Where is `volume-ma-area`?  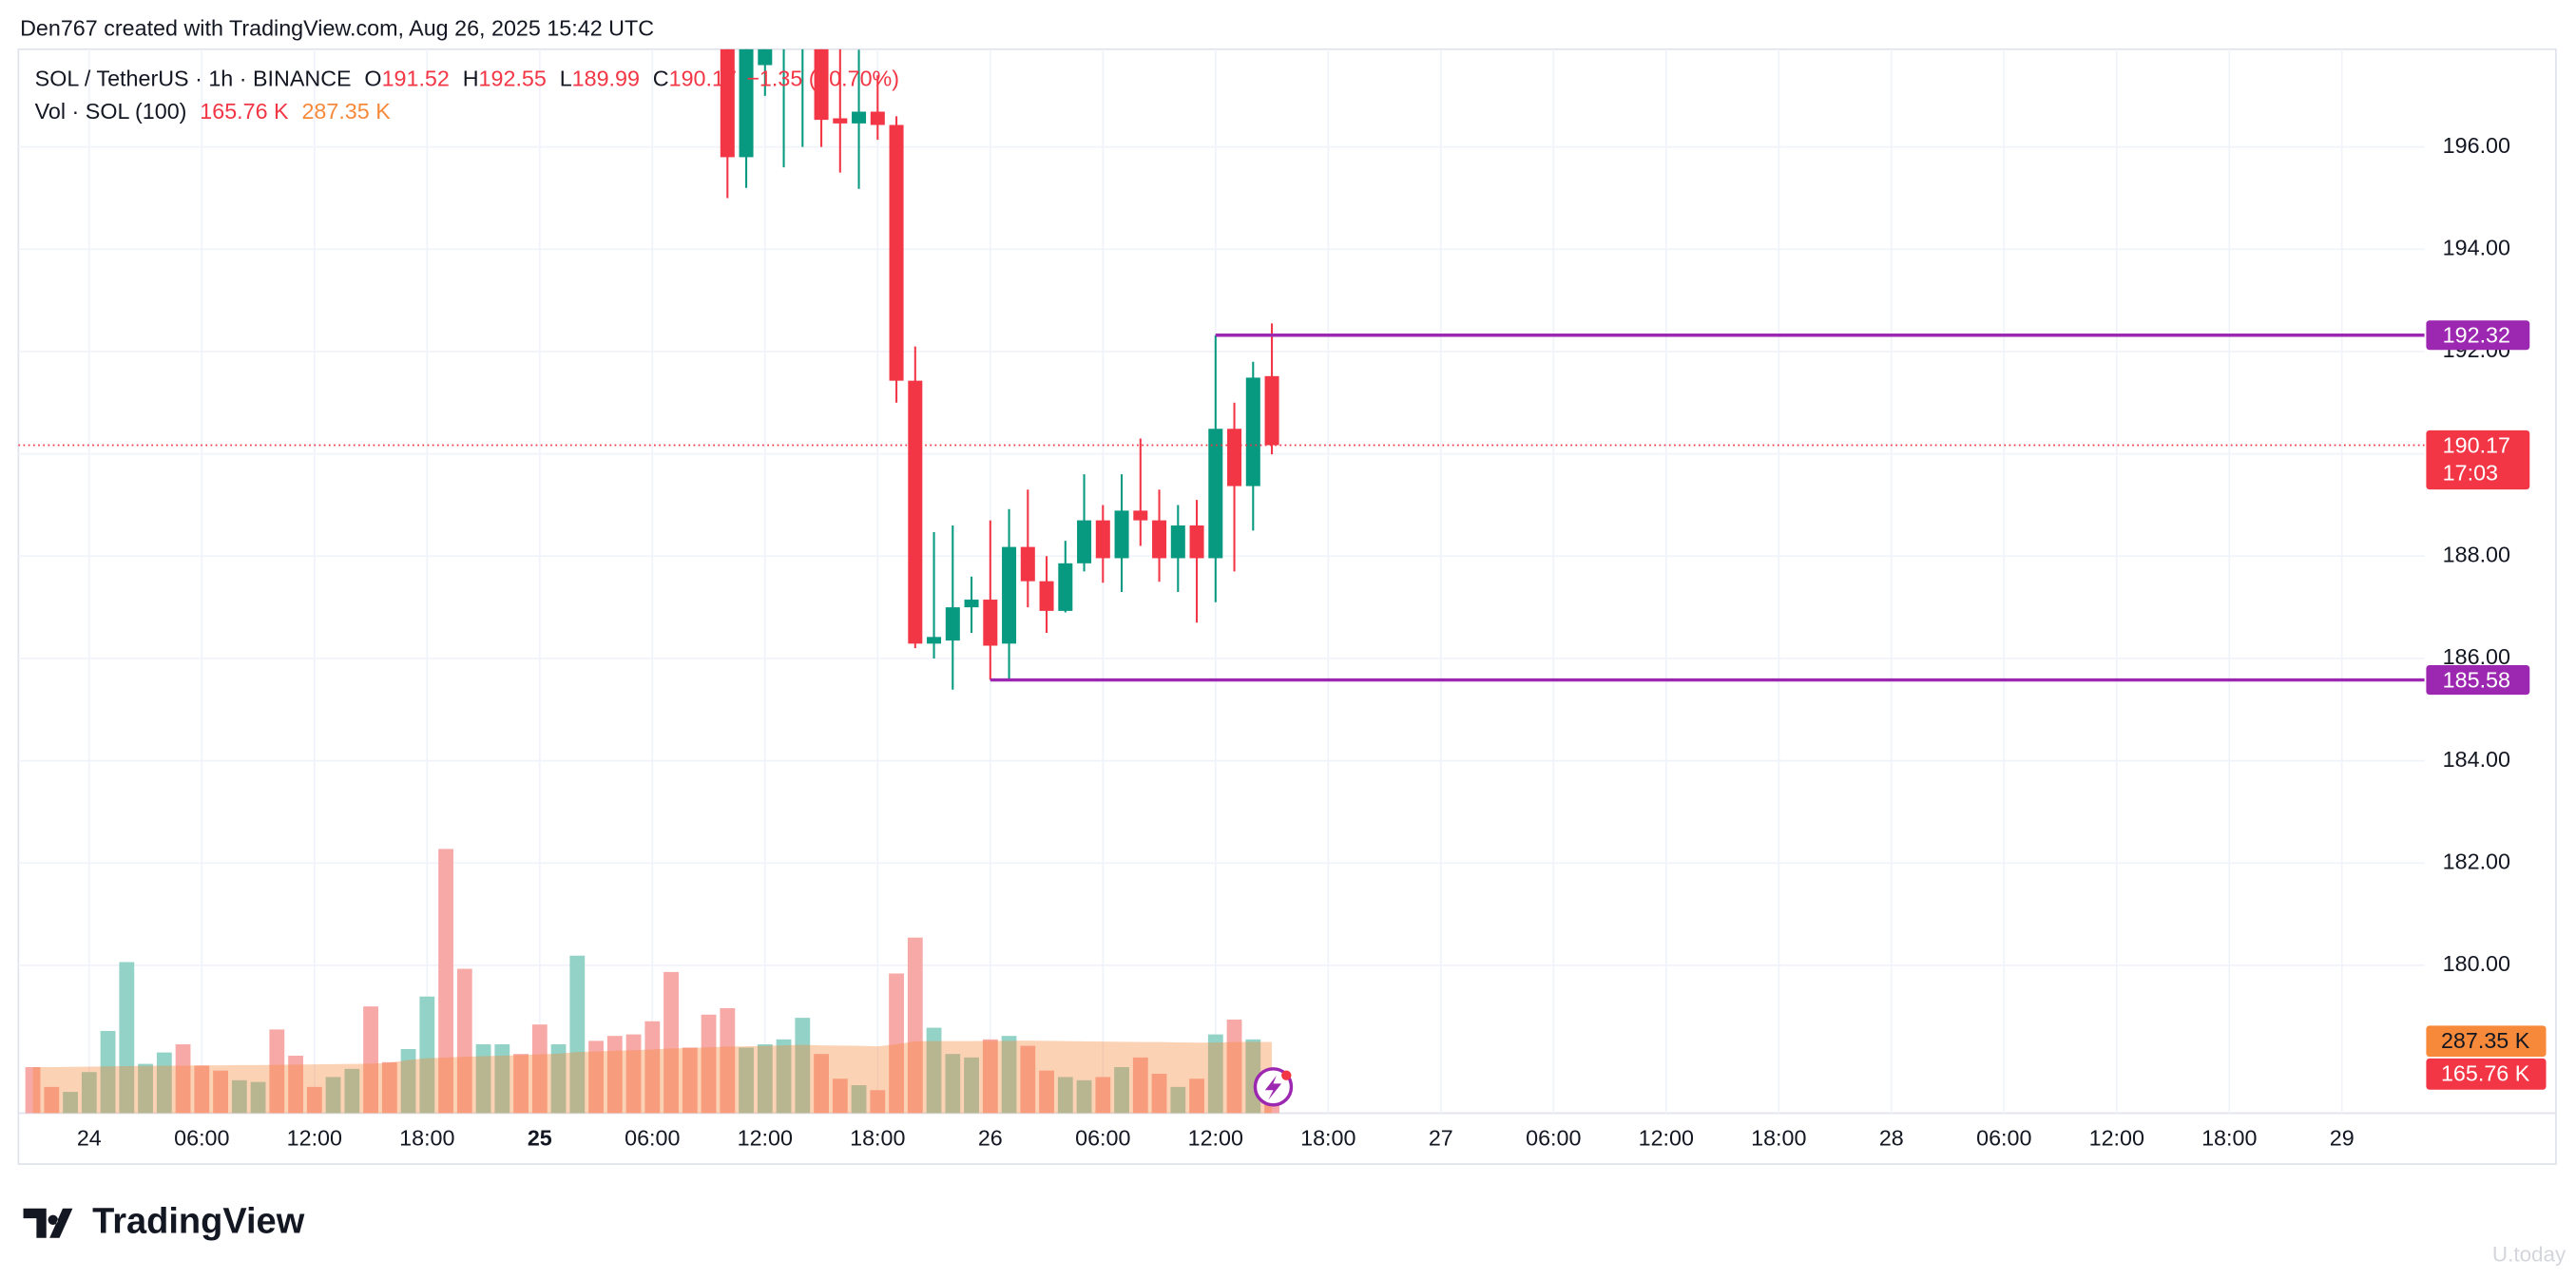
volume-ma-area is located at coordinates (652, 1077).